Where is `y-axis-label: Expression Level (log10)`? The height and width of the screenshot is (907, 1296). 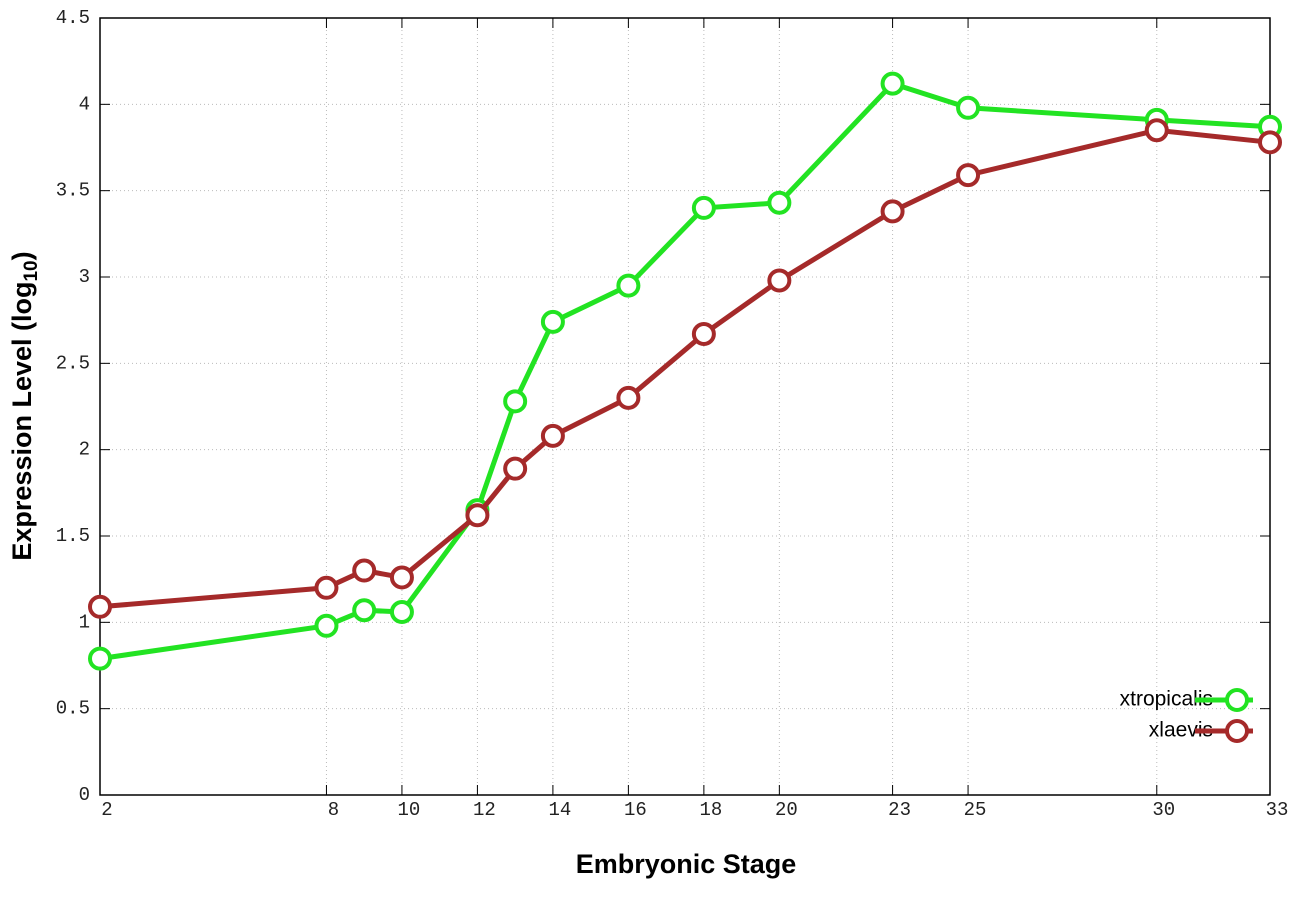 y-axis-label: Expression Level (log10) is located at coordinates (24, 405).